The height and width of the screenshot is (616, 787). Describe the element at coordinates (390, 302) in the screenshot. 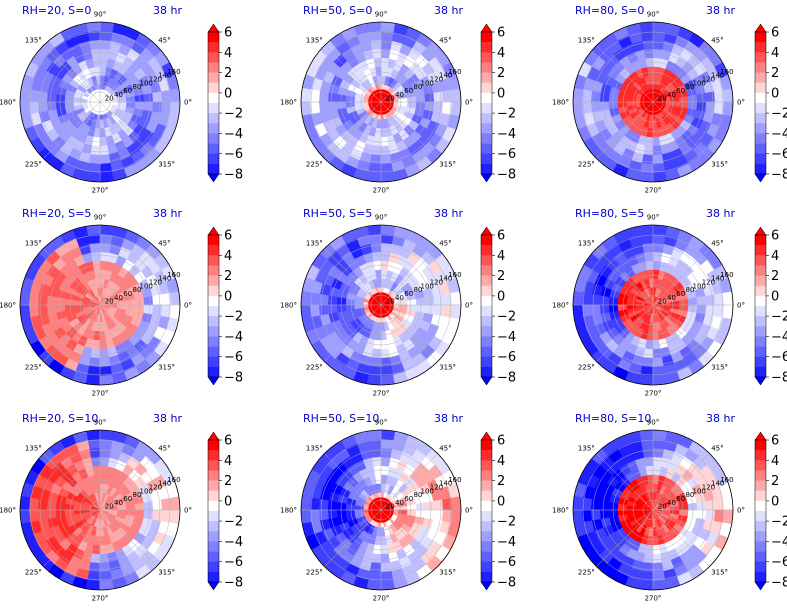

I see `radial-tick-label: 20` at that location.